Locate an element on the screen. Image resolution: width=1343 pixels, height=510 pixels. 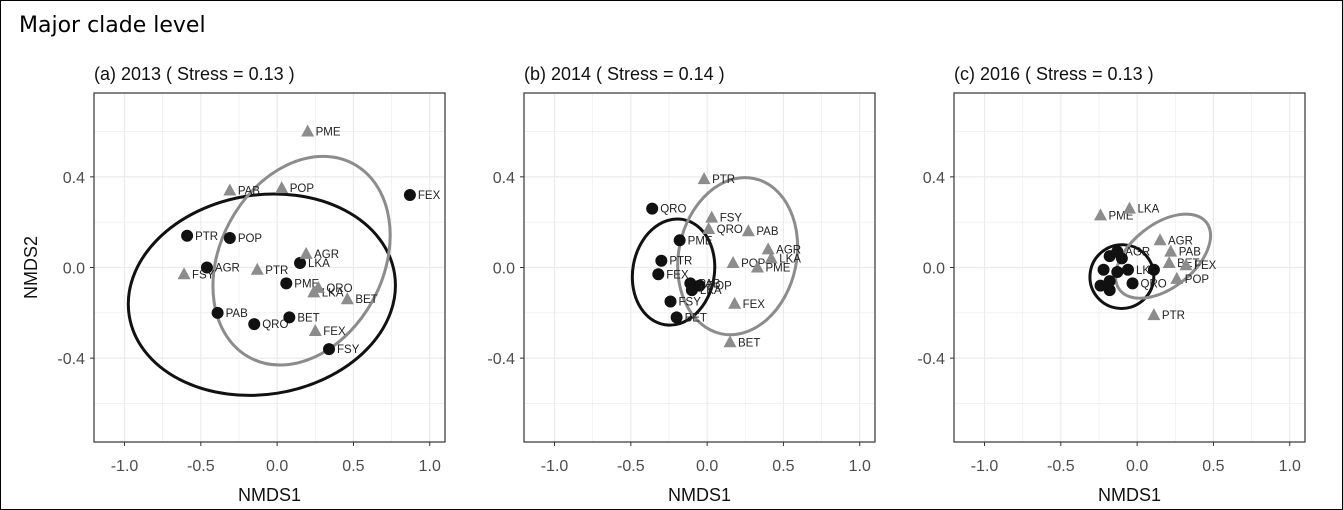
point-label: PAB is located at coordinates (767, 232).